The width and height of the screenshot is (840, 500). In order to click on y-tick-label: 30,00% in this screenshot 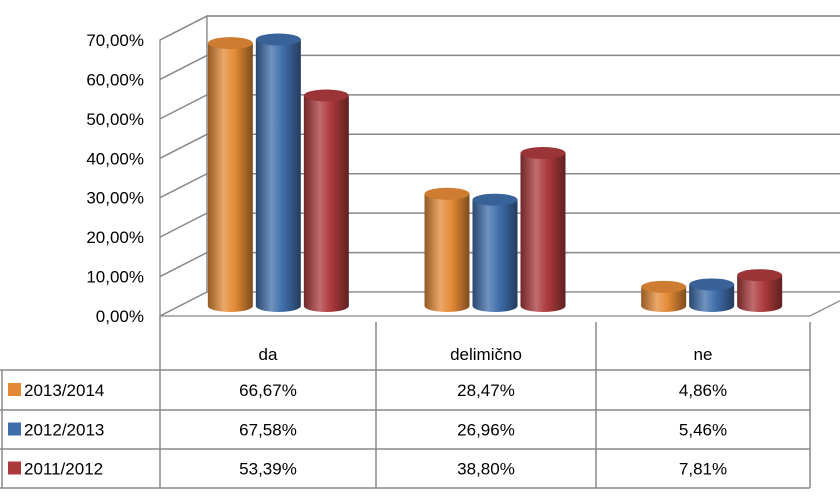, I will do `click(115, 198)`.